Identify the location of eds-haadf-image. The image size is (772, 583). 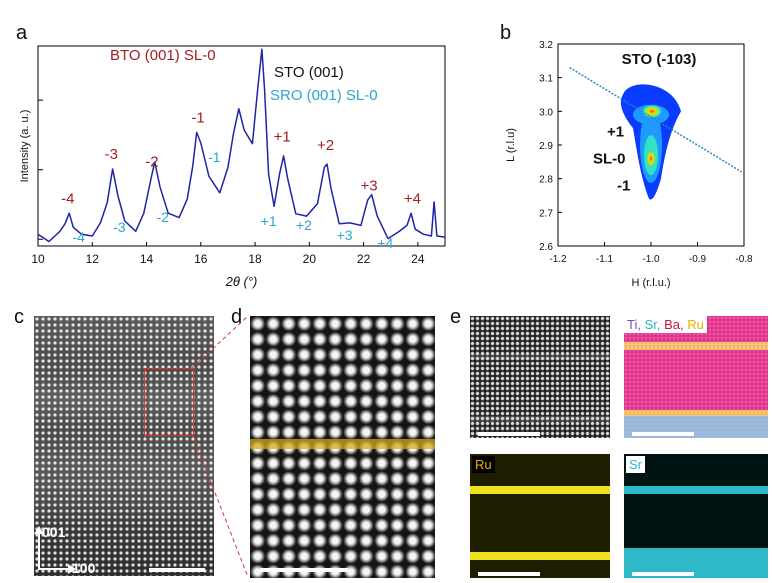
(540, 377).